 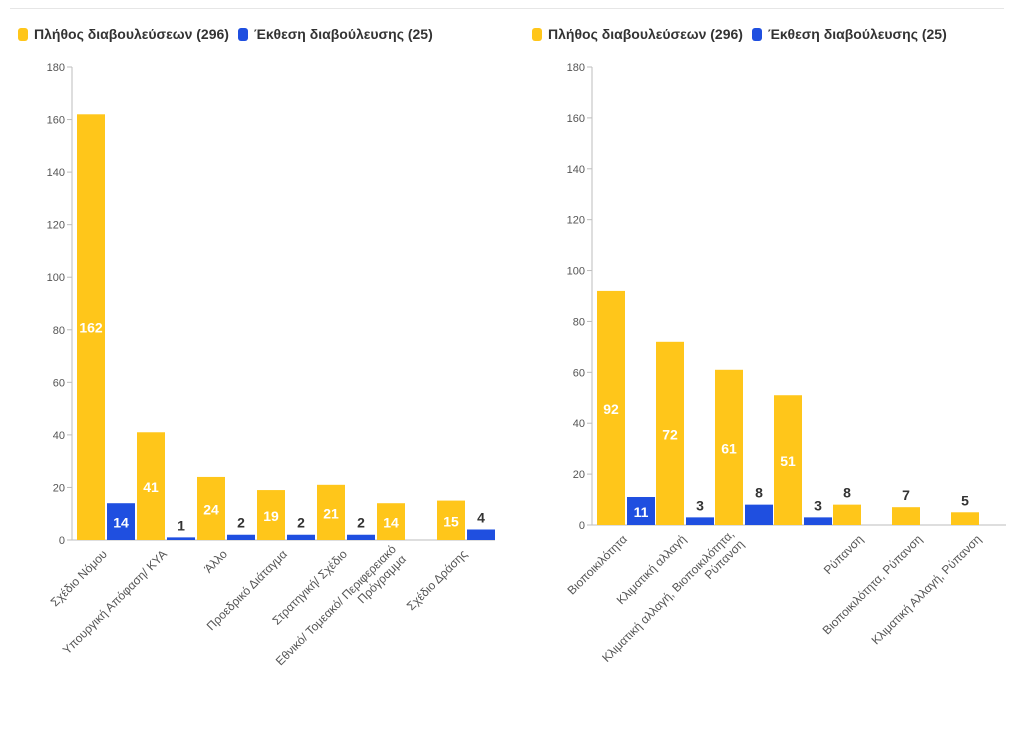 I want to click on x-tick-label-line: Ρύπανση, so click(x=843, y=554).